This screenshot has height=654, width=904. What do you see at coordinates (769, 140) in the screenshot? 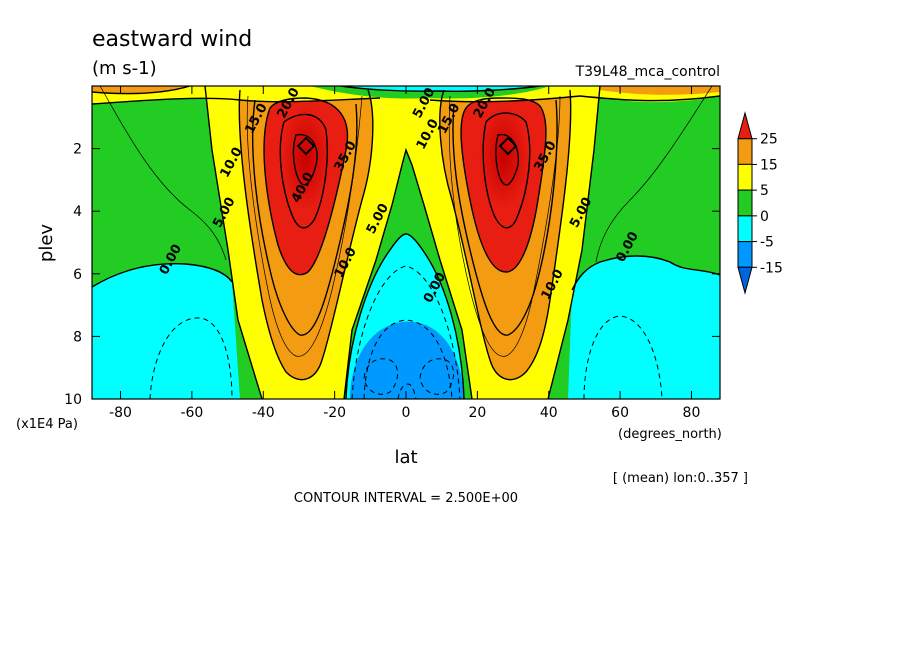
I see `colorbar-label: 25` at bounding box center [769, 140].